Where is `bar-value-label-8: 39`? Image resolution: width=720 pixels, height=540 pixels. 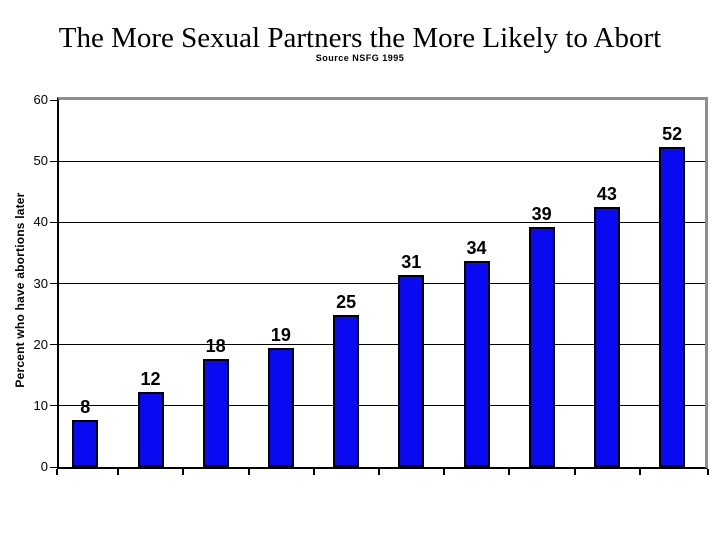
bar-value-label-8: 39 is located at coordinates (541, 213).